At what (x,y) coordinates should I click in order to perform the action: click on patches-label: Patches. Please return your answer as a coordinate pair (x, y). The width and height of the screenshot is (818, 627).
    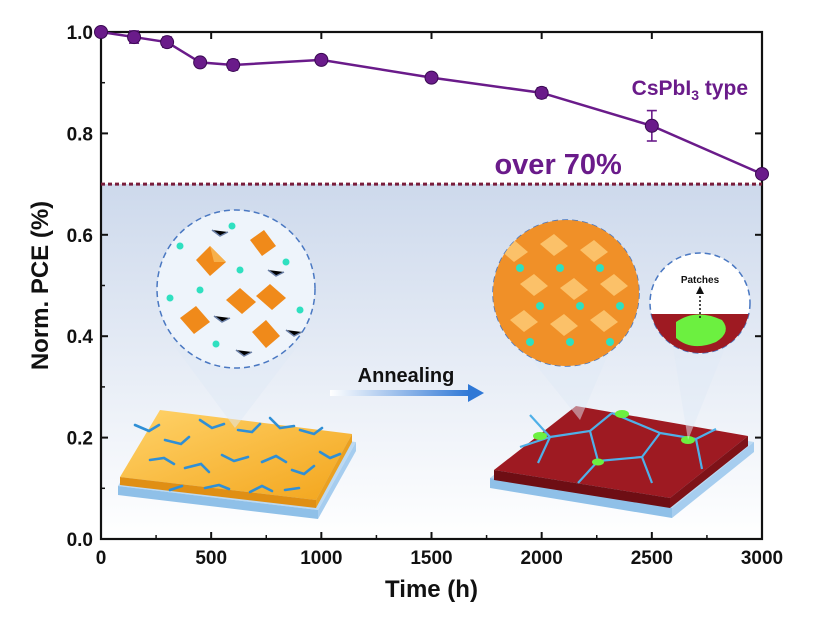
    Looking at the image, I should click on (700, 280).